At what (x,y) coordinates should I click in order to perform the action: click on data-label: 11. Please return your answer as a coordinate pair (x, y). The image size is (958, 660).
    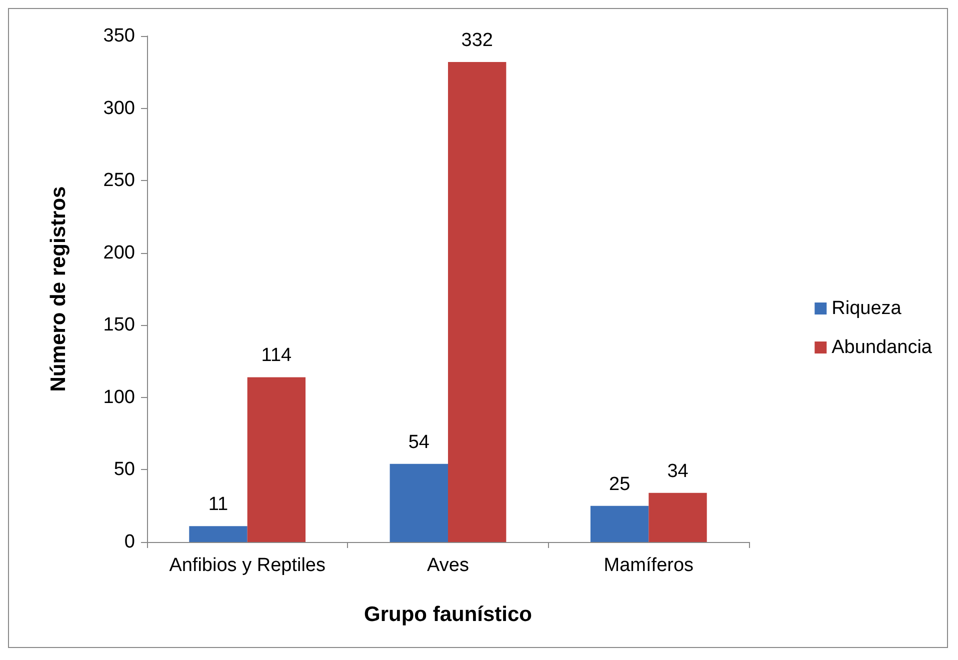
    Looking at the image, I should click on (218, 505).